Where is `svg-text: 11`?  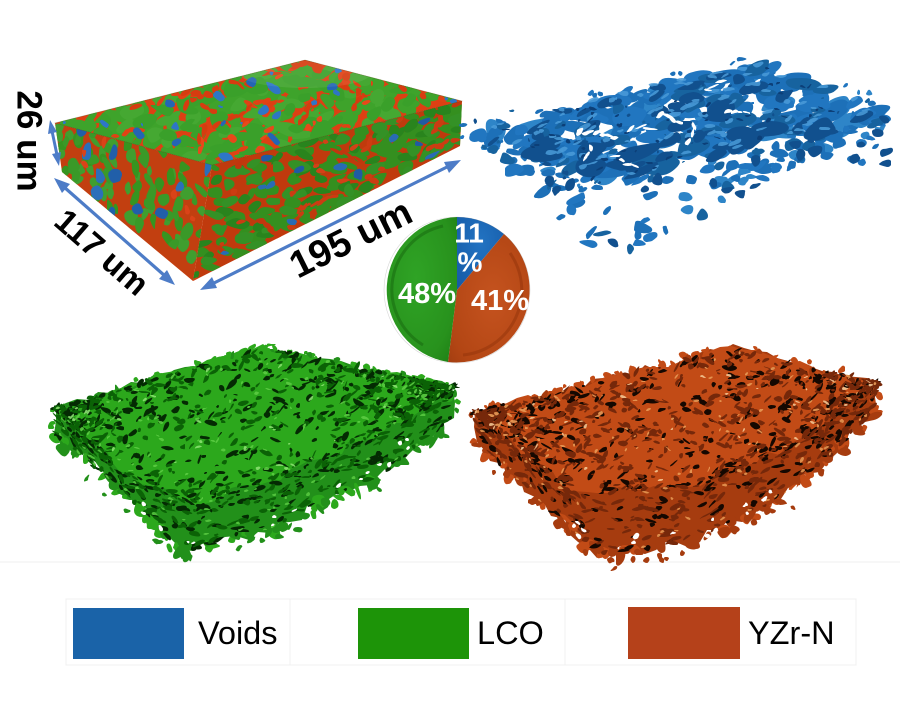 svg-text: 11 is located at coordinates (469, 233).